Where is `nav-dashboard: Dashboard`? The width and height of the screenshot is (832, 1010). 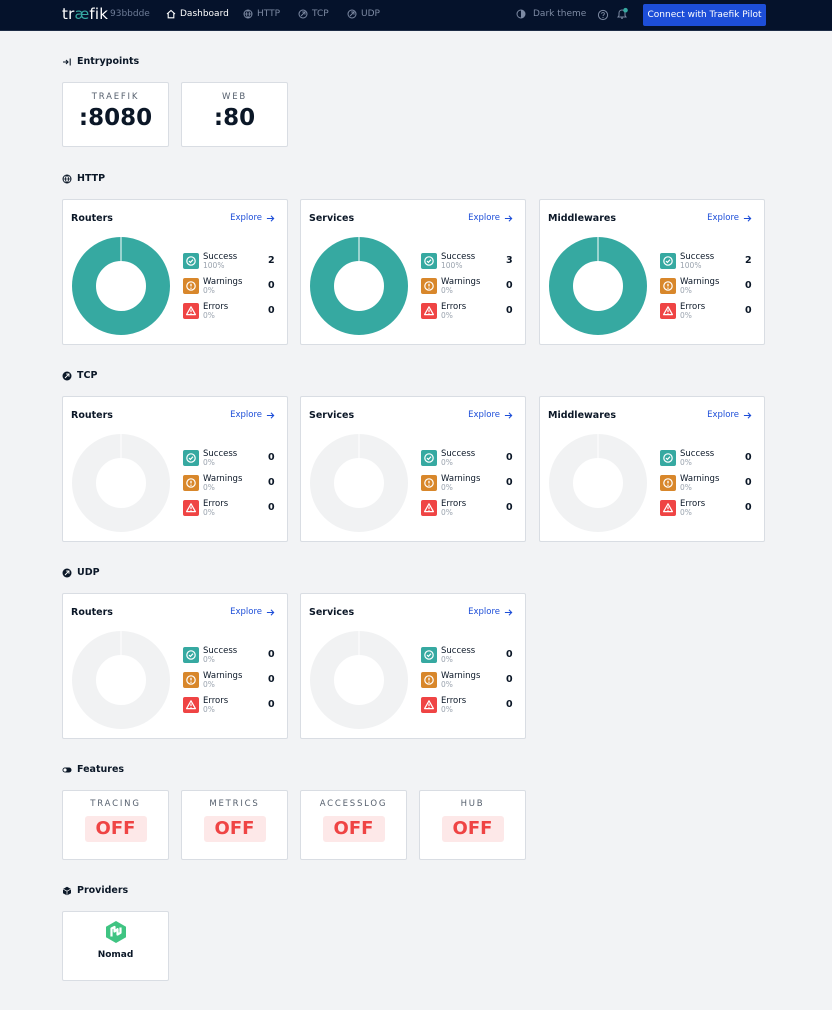
nav-dashboard: Dashboard is located at coordinates (197, 14).